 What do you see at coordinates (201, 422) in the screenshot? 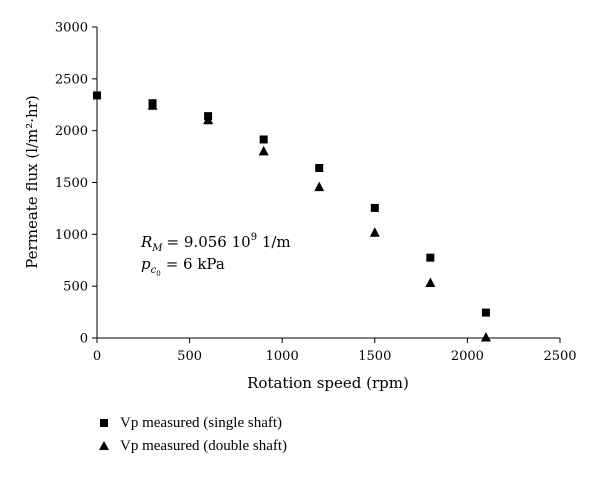
I see `legend-label-single-shaft: Vp measured (single shaft)` at bounding box center [201, 422].